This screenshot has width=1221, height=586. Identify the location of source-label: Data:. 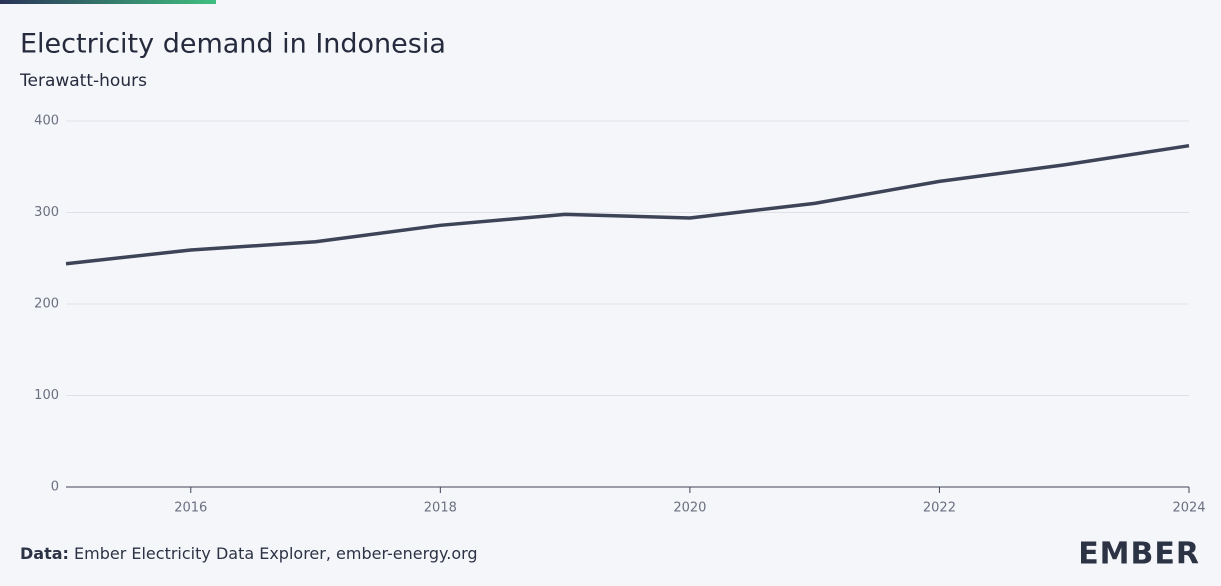
(44, 553).